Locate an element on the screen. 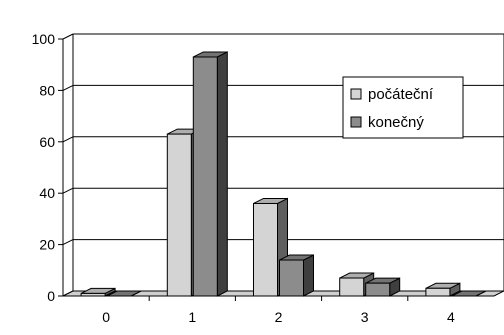 The height and width of the screenshot is (335, 504). x-tick-label: 0 is located at coordinates (106, 317).